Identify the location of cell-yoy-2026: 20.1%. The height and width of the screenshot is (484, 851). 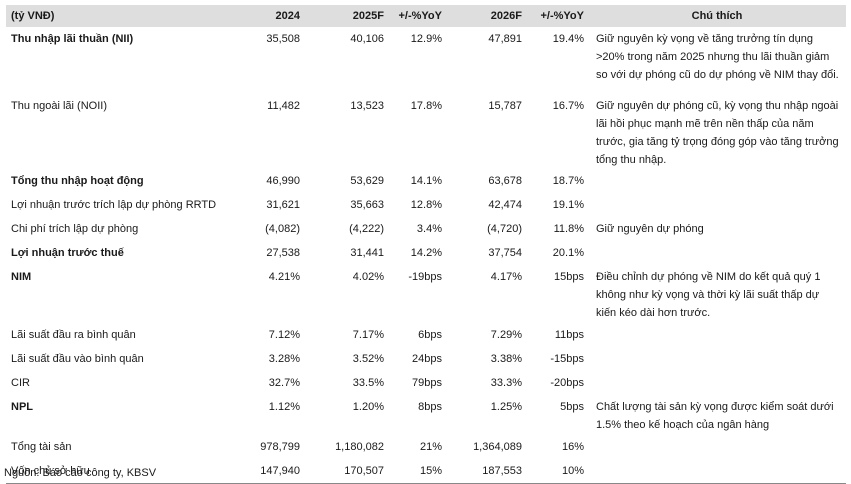
(568, 253).